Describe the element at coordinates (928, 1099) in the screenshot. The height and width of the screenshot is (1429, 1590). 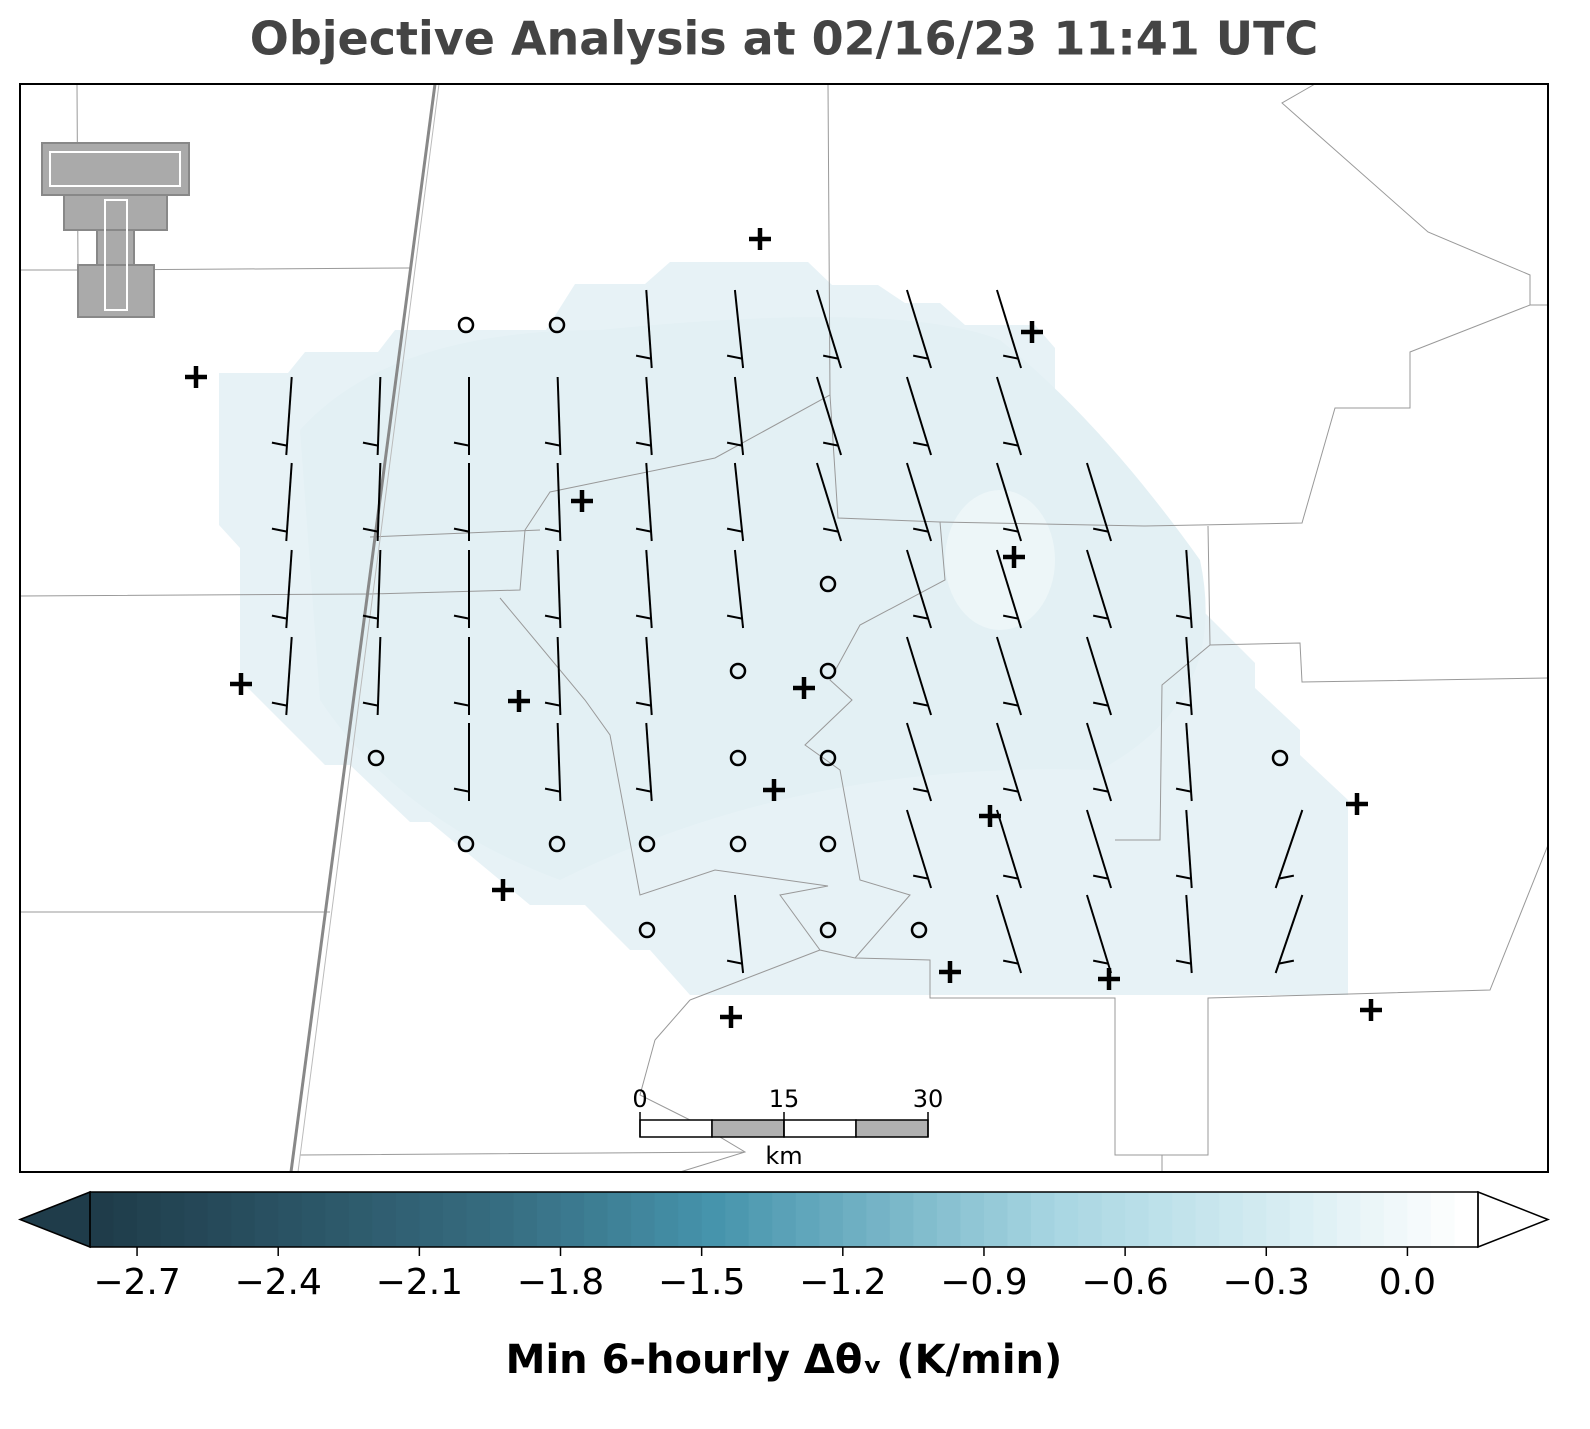
I see `scale-tick-label: 30` at that location.